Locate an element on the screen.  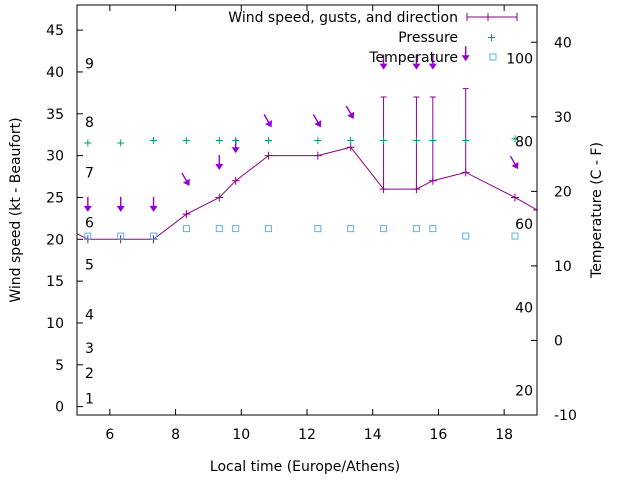
y-left-tick-label: 20 is located at coordinates (55, 240).